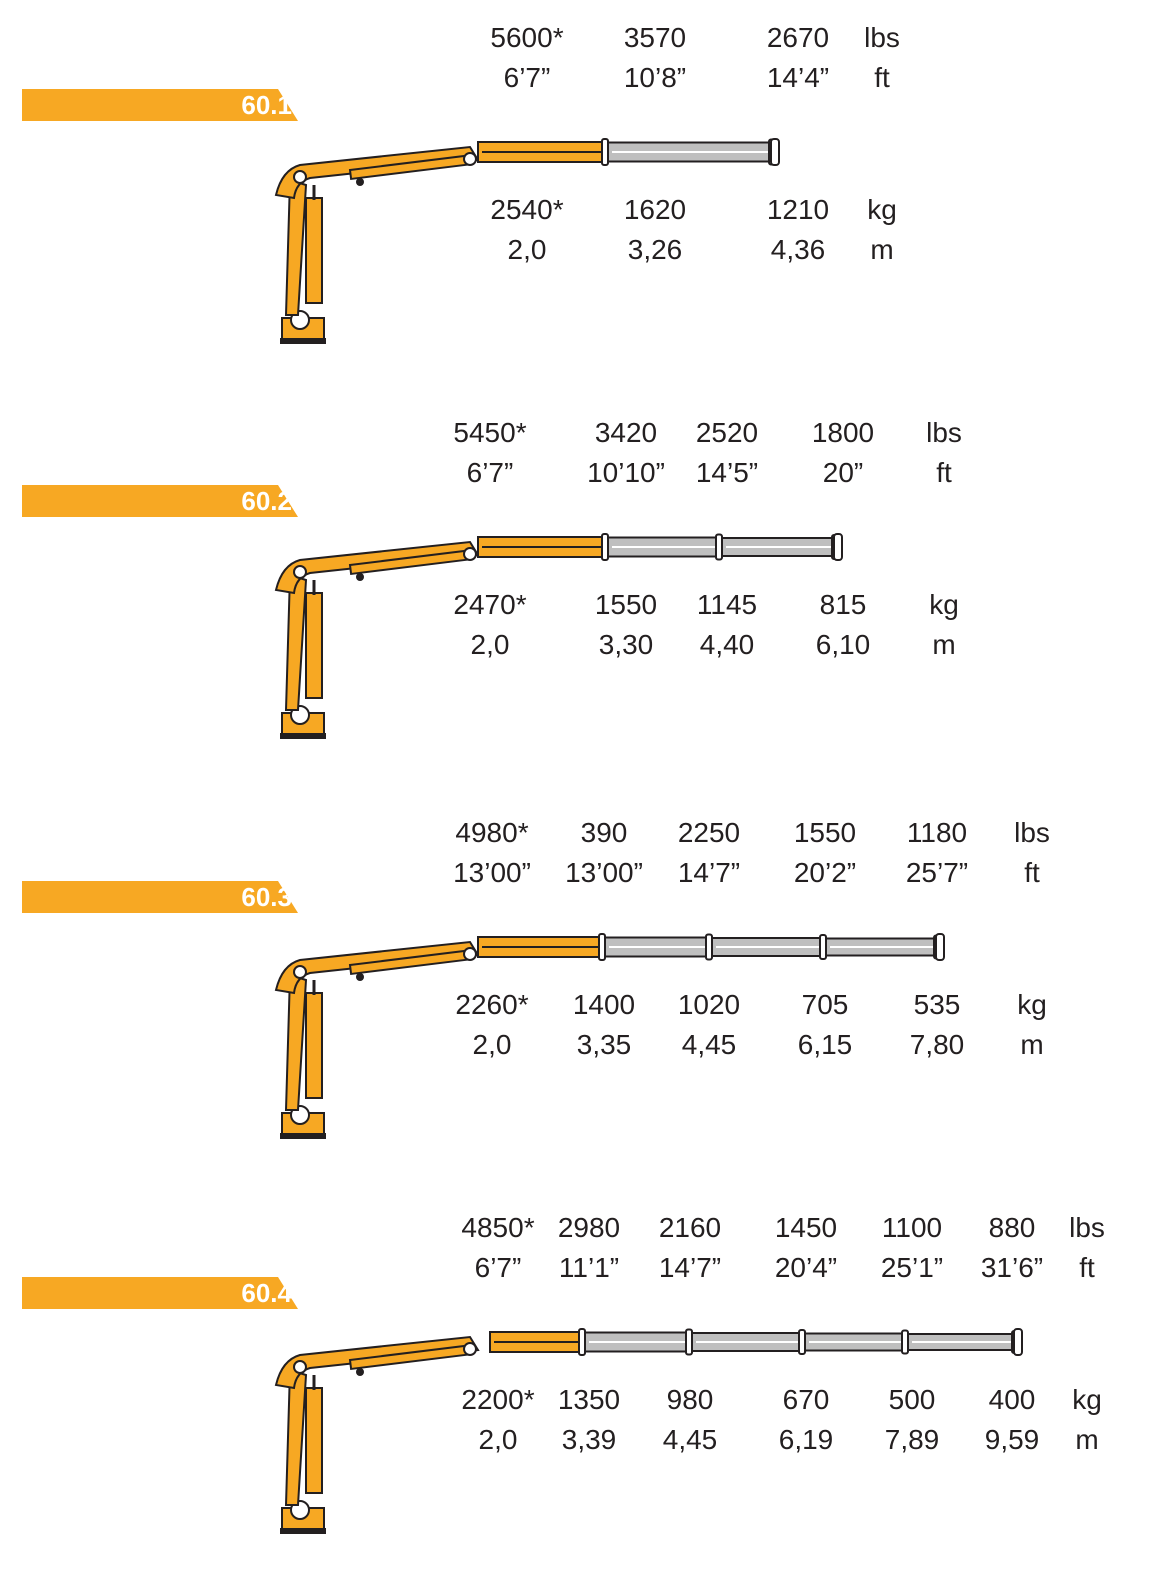  Describe the element at coordinates (160, 897) in the screenshot. I see `model-tag: 60.3` at that location.